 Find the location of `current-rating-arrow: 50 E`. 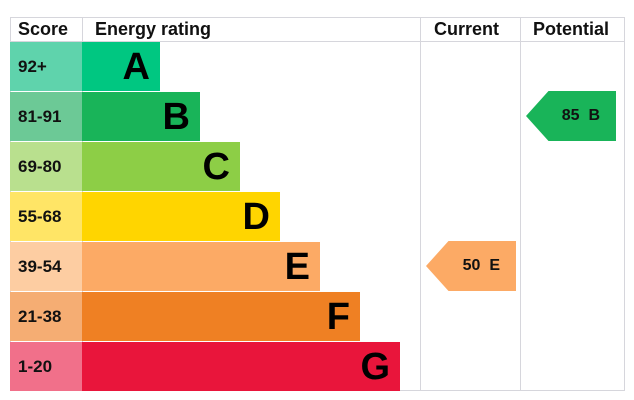

current-rating-arrow: 50 E is located at coordinates (471, 266).